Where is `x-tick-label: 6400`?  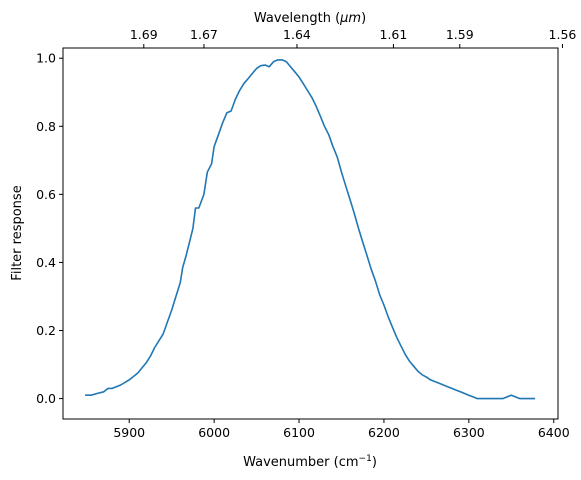 x-tick-label: 6400 is located at coordinates (554, 432).